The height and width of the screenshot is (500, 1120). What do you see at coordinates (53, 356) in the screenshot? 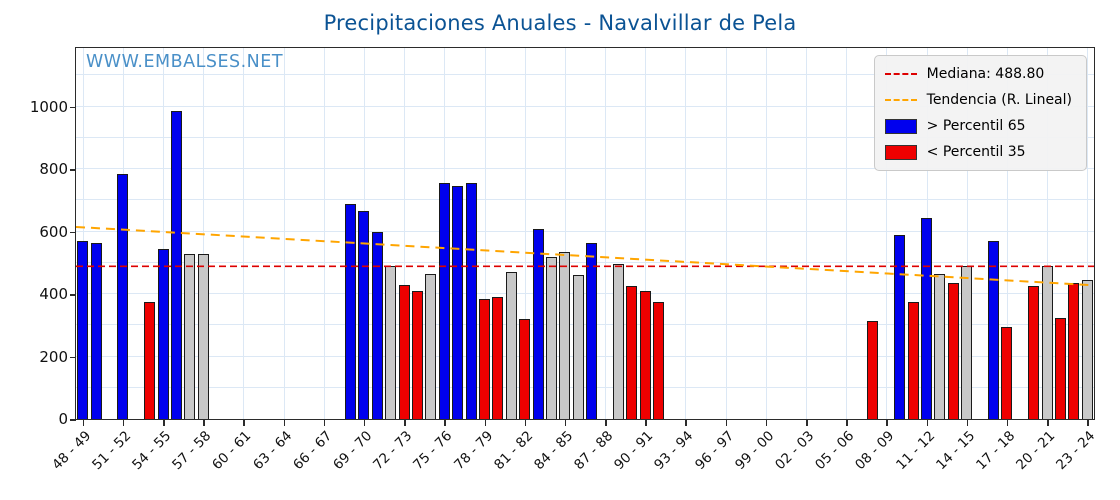
I see `y-tick-label: 200` at bounding box center [53, 356].